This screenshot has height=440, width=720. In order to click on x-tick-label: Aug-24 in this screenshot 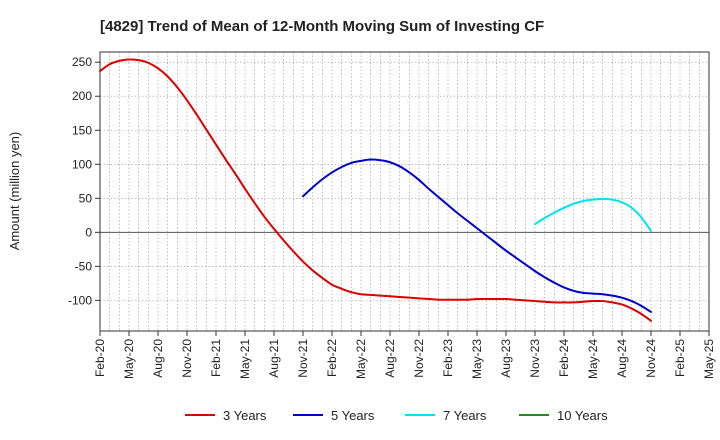, I will do `click(622, 358)`.